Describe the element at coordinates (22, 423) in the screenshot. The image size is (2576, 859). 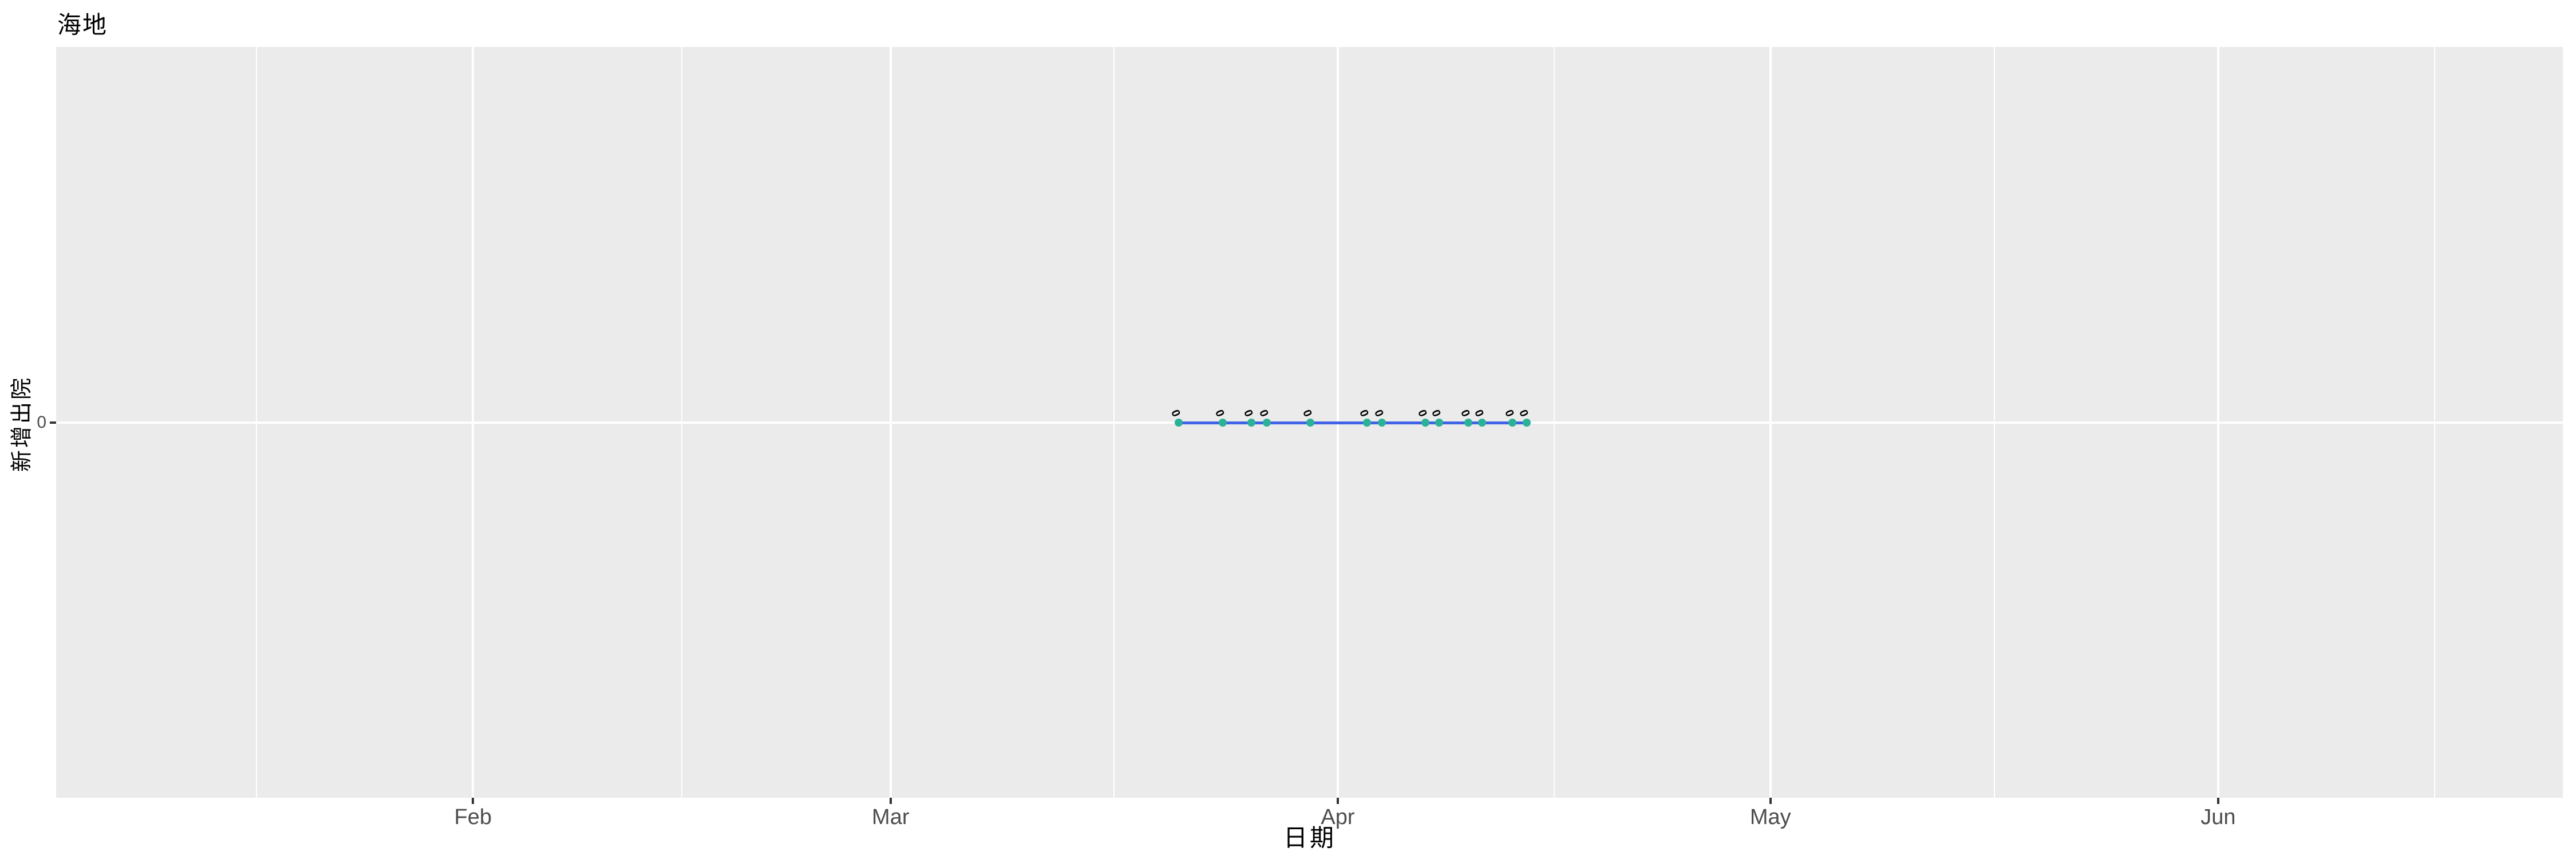
I see `y-axis-title: 新增出院` at that location.